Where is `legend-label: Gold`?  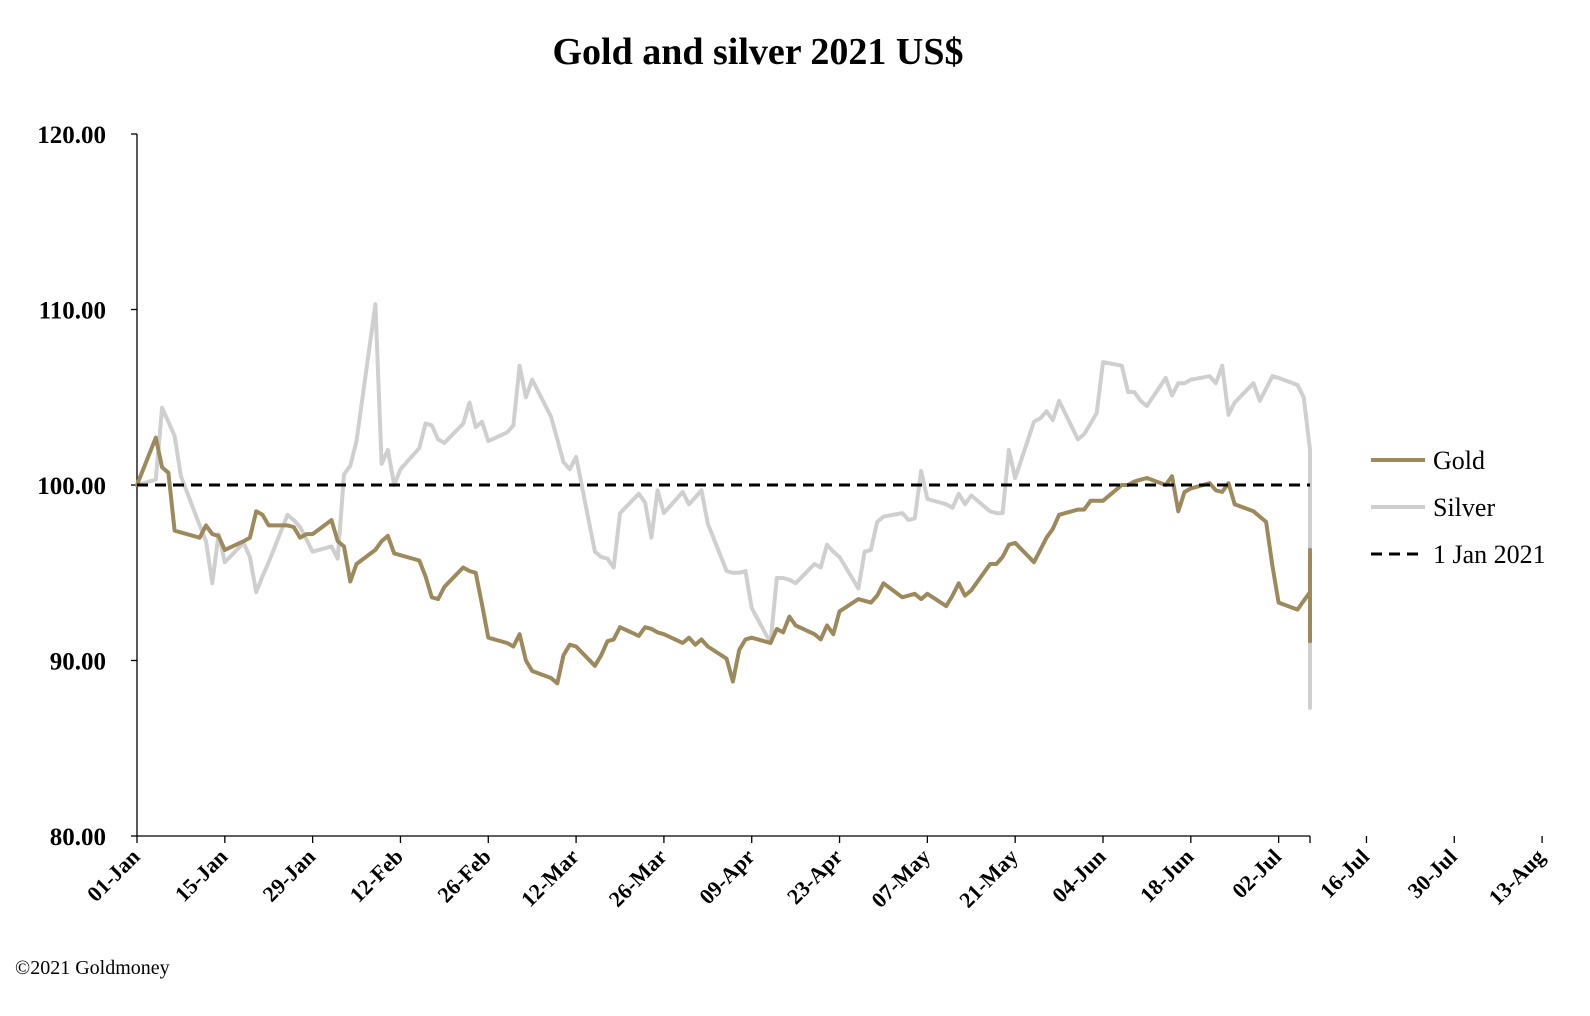
legend-label: Gold is located at coordinates (1459, 460).